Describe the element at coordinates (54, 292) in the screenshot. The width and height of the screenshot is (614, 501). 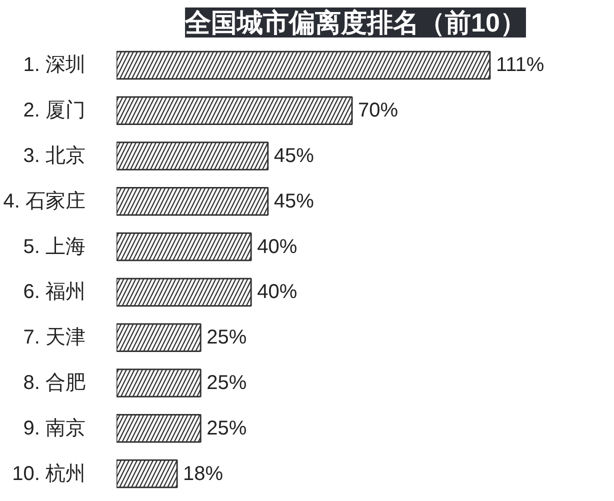
I see `y-tick-label: 6. 福州` at that location.